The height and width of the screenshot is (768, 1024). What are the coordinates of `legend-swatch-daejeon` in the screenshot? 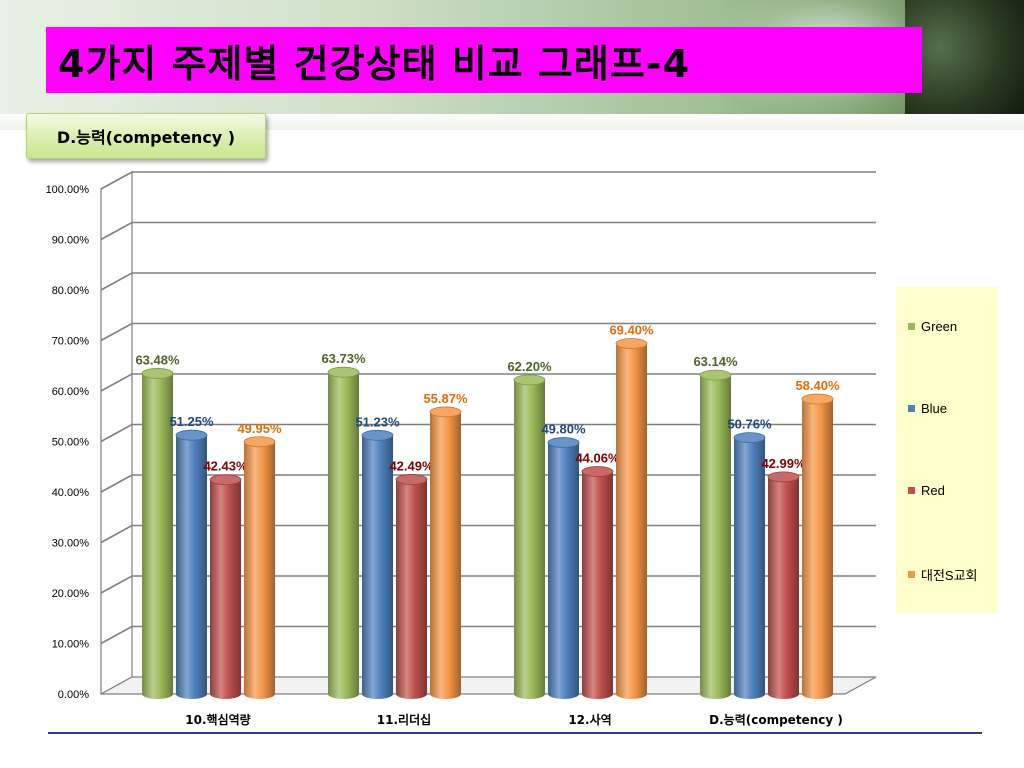 It's located at (911, 574).